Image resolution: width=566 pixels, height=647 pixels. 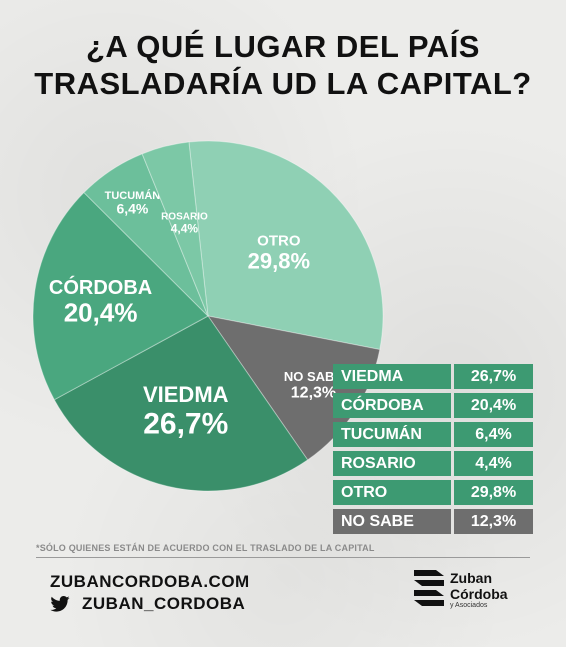 I want to click on pie-slice-tucum-n, so click(x=146, y=235).